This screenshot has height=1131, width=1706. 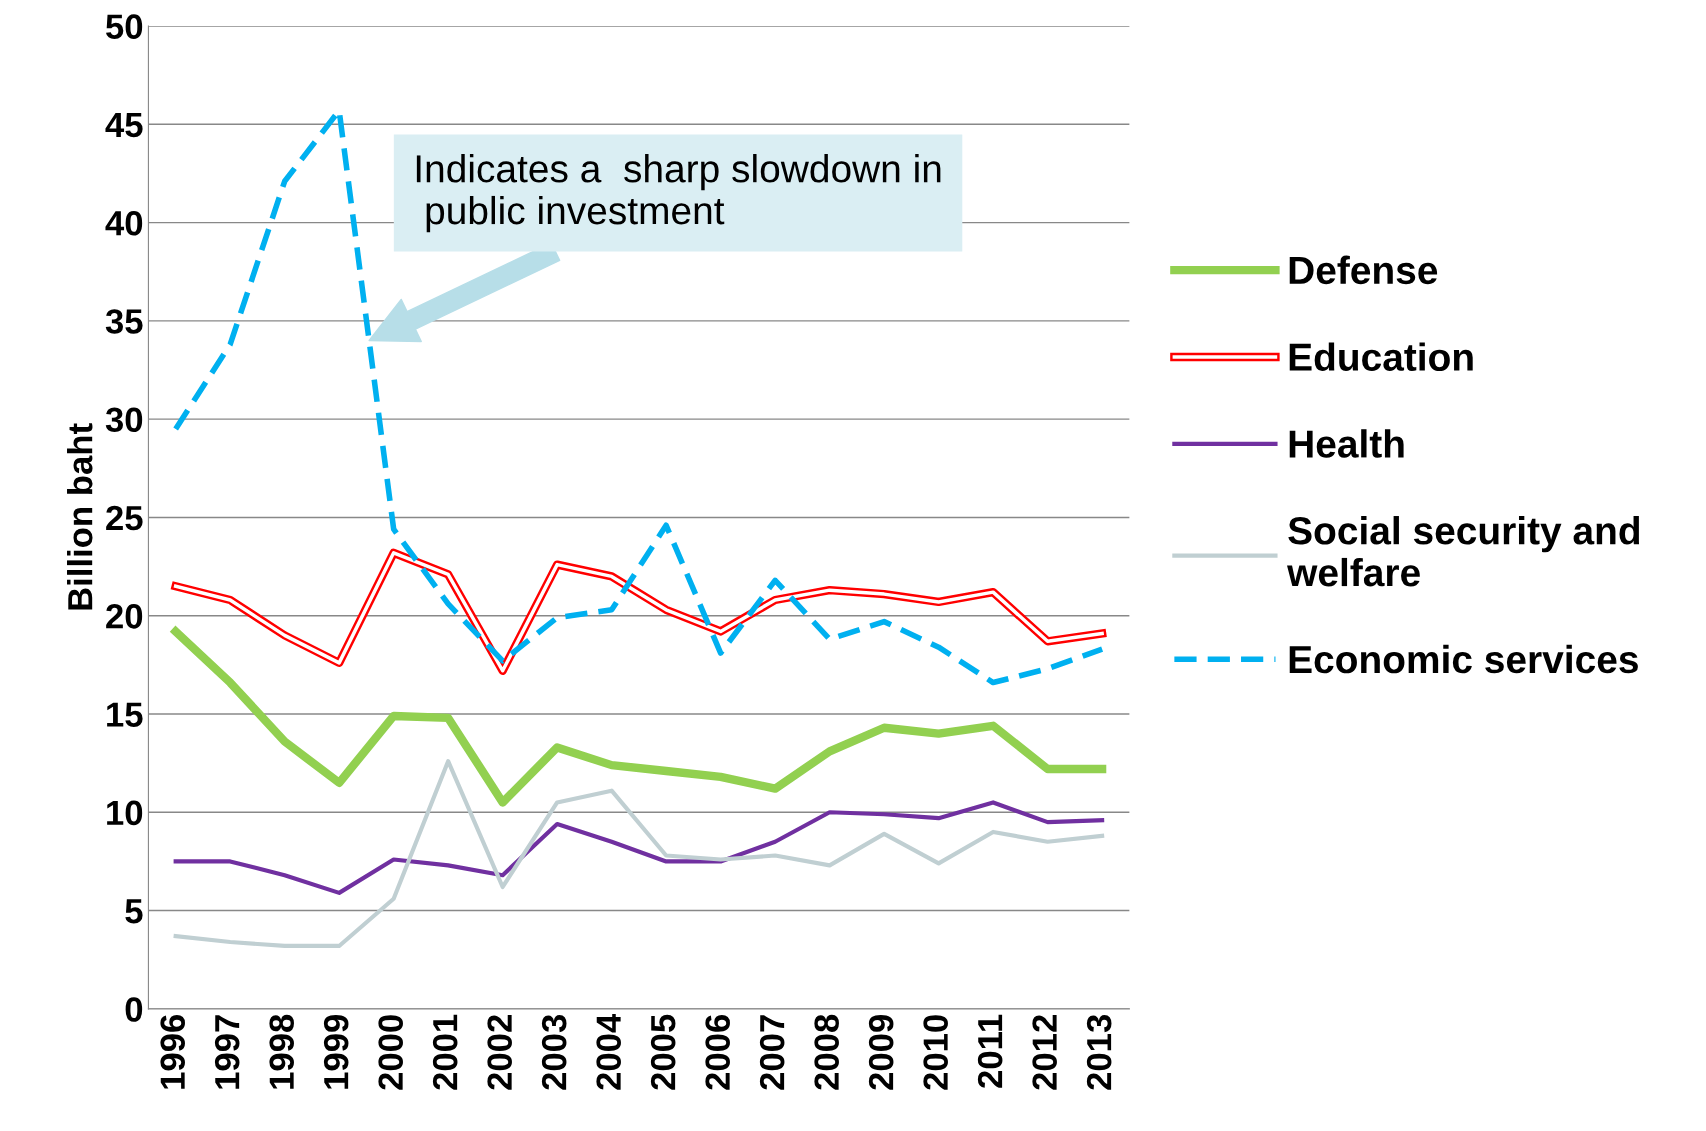 What do you see at coordinates (717, 1052) in the screenshot?
I see `x-tick-label: 2006` at bounding box center [717, 1052].